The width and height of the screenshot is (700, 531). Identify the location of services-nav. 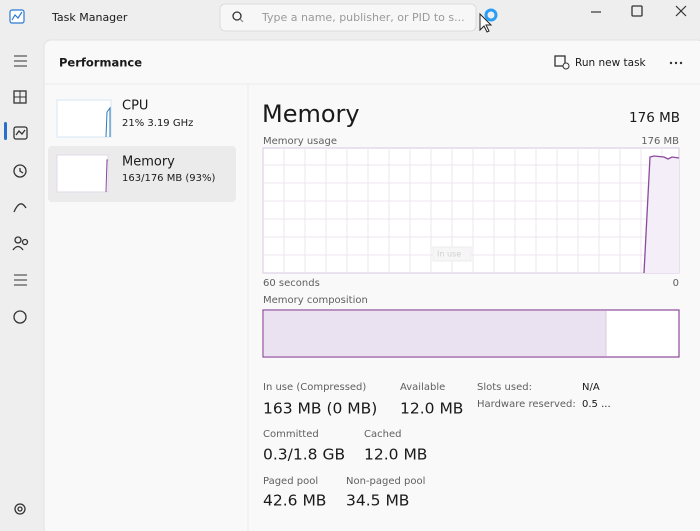
(20, 317).